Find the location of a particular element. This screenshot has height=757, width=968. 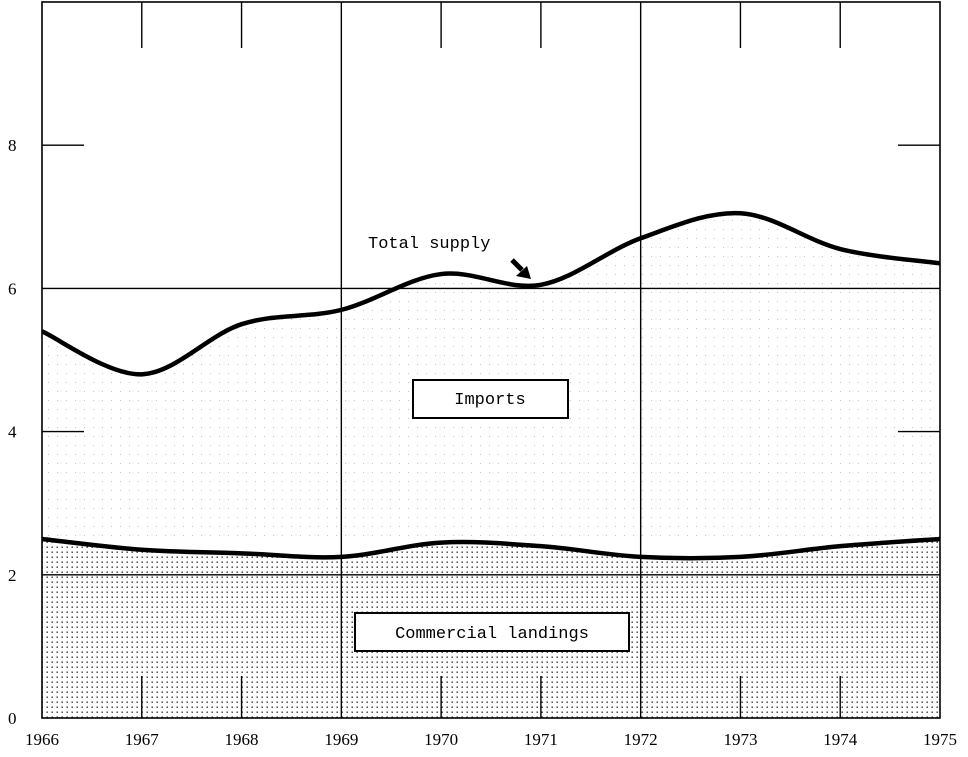

y-tick-label: 4 is located at coordinates (12, 432).